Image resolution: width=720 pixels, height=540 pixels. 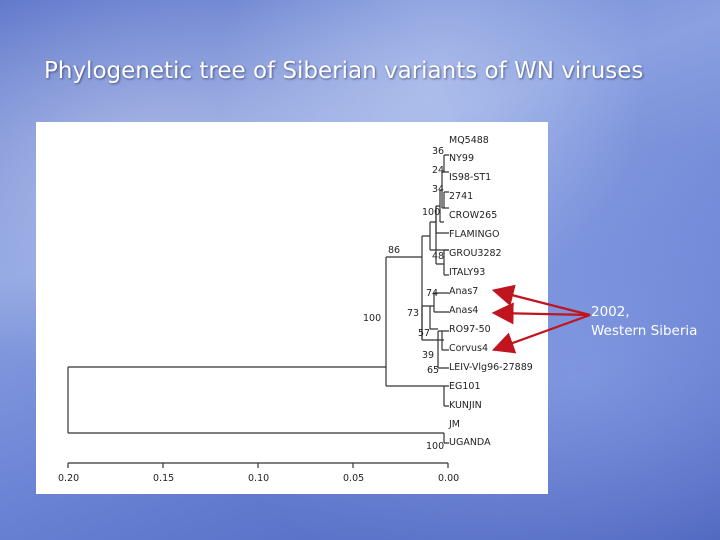 I want to click on axis-tick-label: 0.15, so click(x=163, y=478).